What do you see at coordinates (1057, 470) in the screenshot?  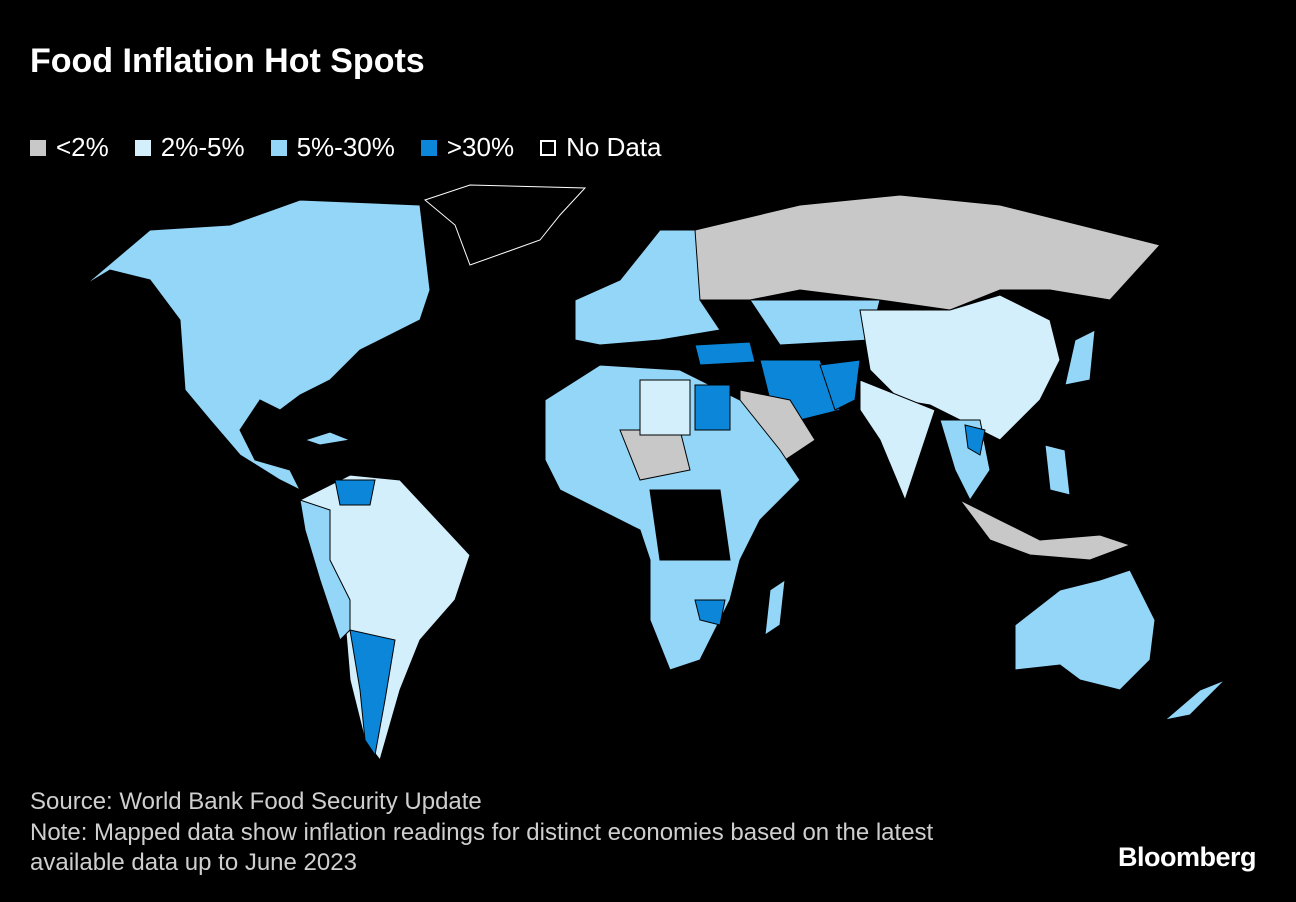 I see `philippines` at bounding box center [1057, 470].